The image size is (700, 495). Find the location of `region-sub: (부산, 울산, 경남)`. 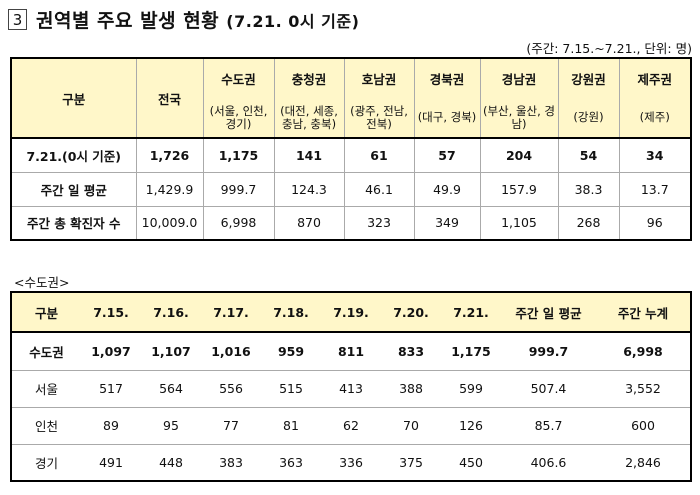

region-sub: (부산, 울산, 경남) is located at coordinates (519, 118).